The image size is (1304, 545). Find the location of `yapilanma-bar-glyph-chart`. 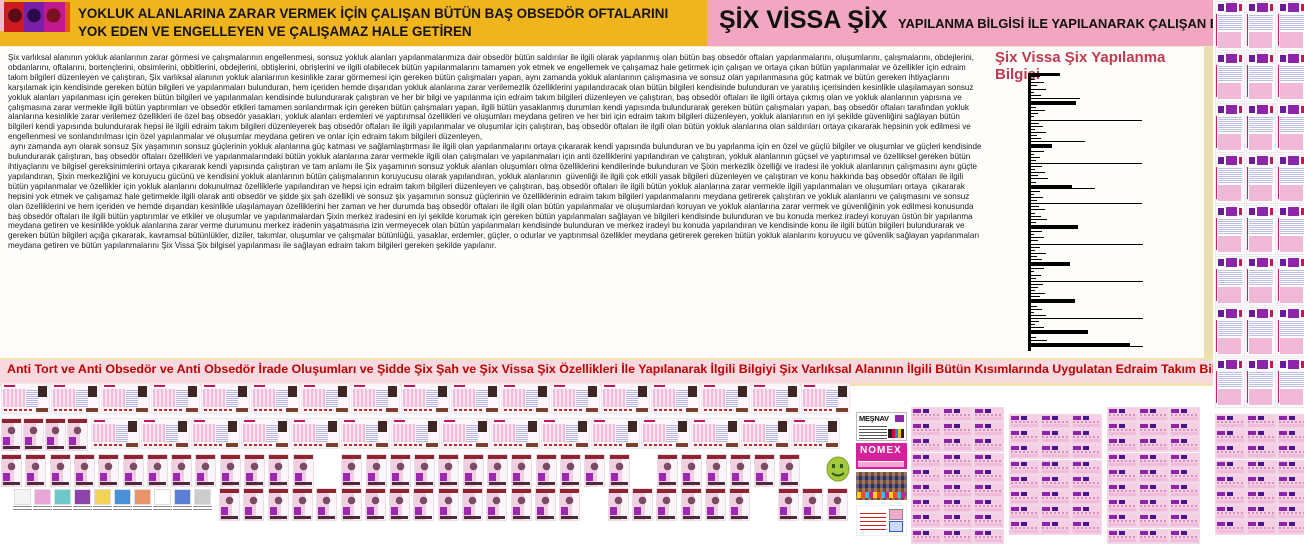

yapilanma-bar-glyph-chart is located at coordinates (1113, 212).